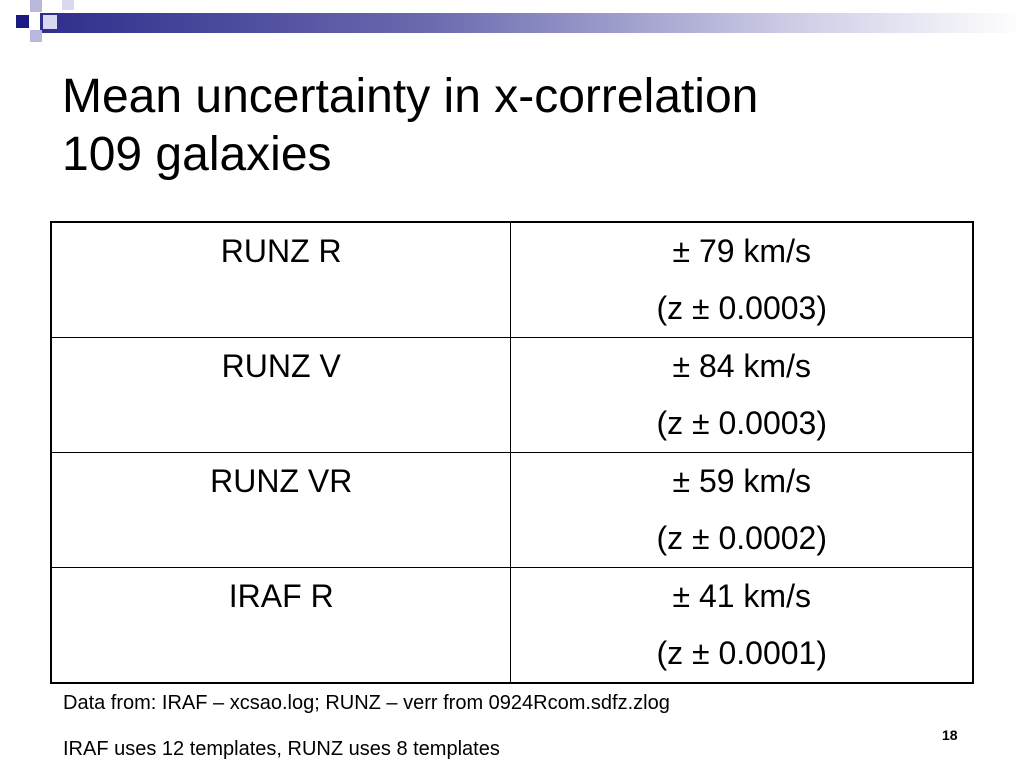 The image size is (1024, 768). I want to click on velocity-uncertainty: ± 84 km/s, so click(741, 366).